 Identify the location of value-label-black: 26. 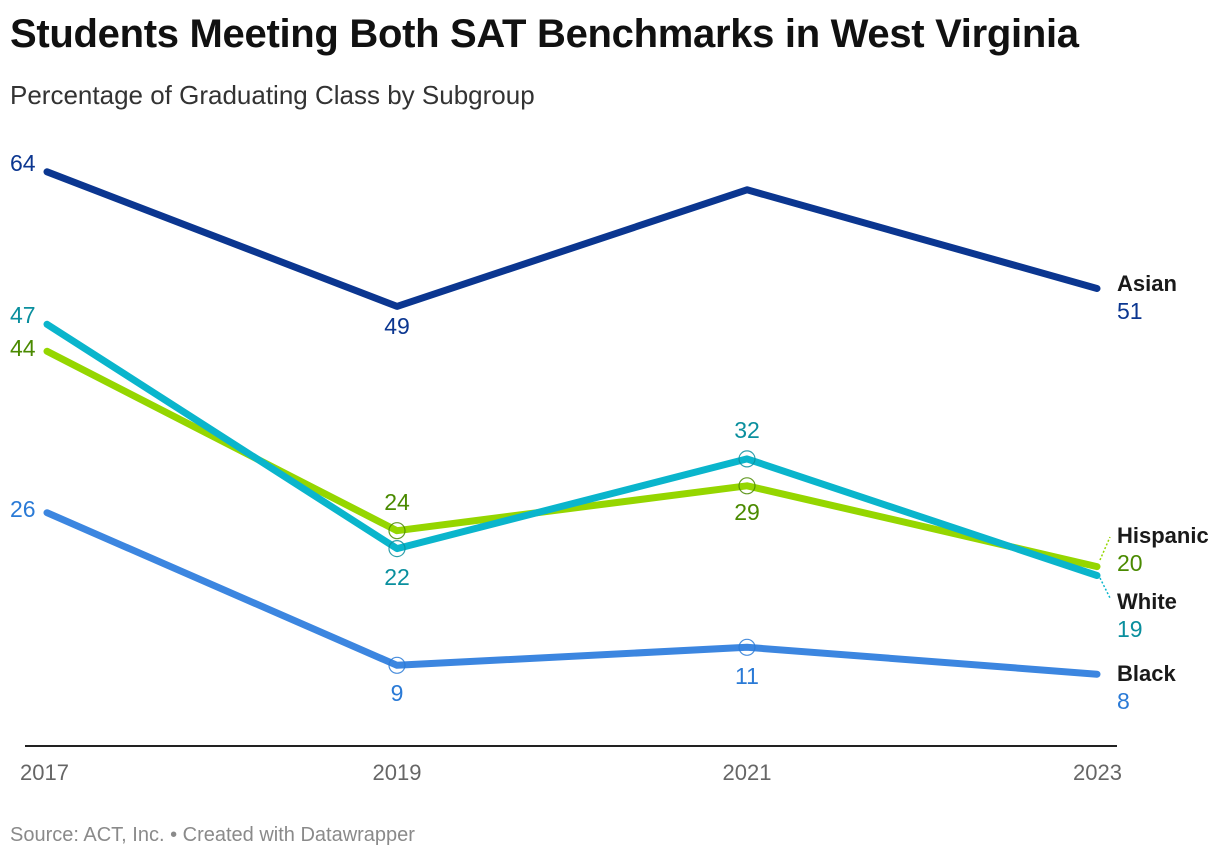
(23, 509).